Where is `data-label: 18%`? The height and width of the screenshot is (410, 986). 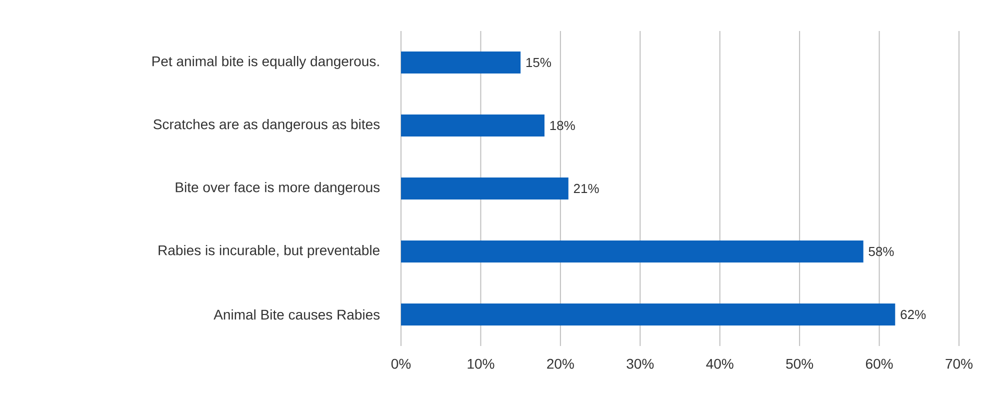 data-label: 18% is located at coordinates (562, 125).